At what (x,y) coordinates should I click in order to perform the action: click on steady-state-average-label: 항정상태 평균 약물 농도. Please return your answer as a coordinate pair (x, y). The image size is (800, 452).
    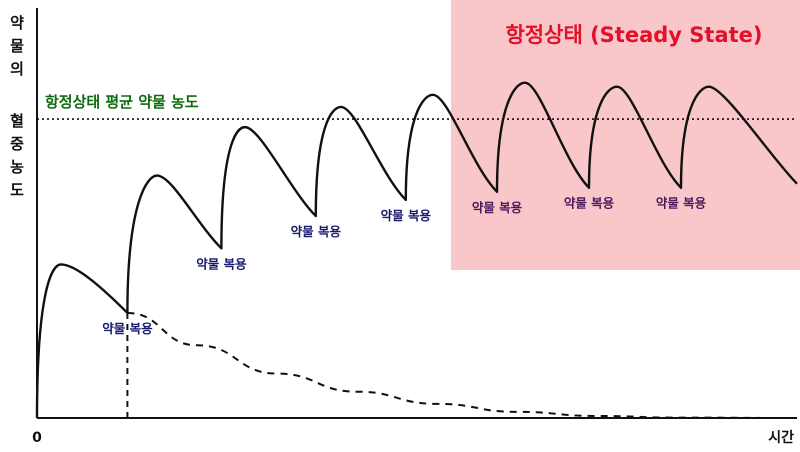
    Looking at the image, I should click on (122, 102).